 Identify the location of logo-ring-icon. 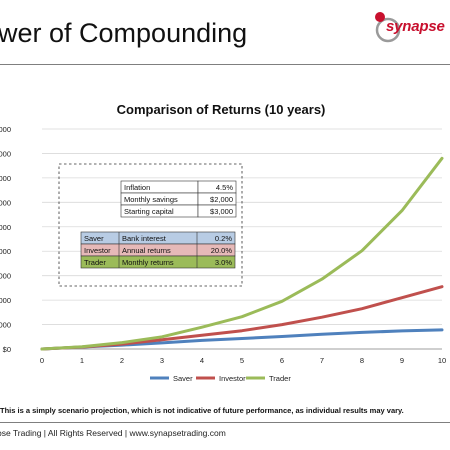
(388, 30).